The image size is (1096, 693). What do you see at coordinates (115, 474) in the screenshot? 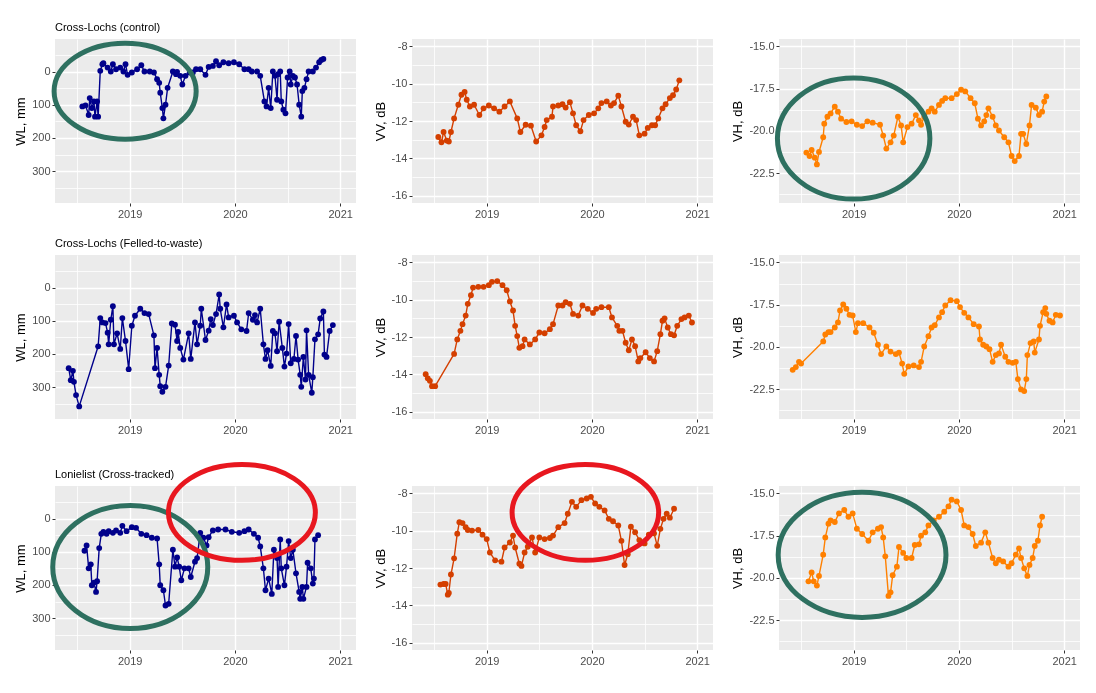
I see `chart-title: Lonielist (Cross-tracked)` at bounding box center [115, 474].